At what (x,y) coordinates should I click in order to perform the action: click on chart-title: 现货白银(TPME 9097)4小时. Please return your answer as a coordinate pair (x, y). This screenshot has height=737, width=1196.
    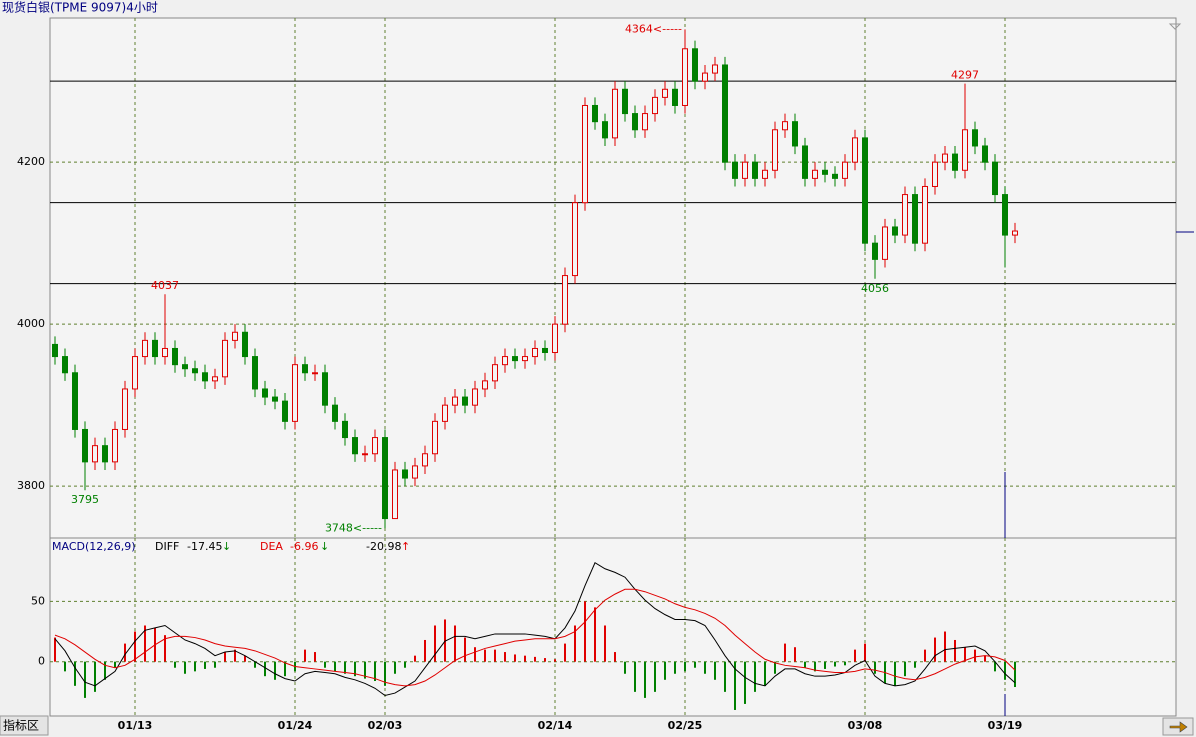
    Looking at the image, I should click on (80, 7).